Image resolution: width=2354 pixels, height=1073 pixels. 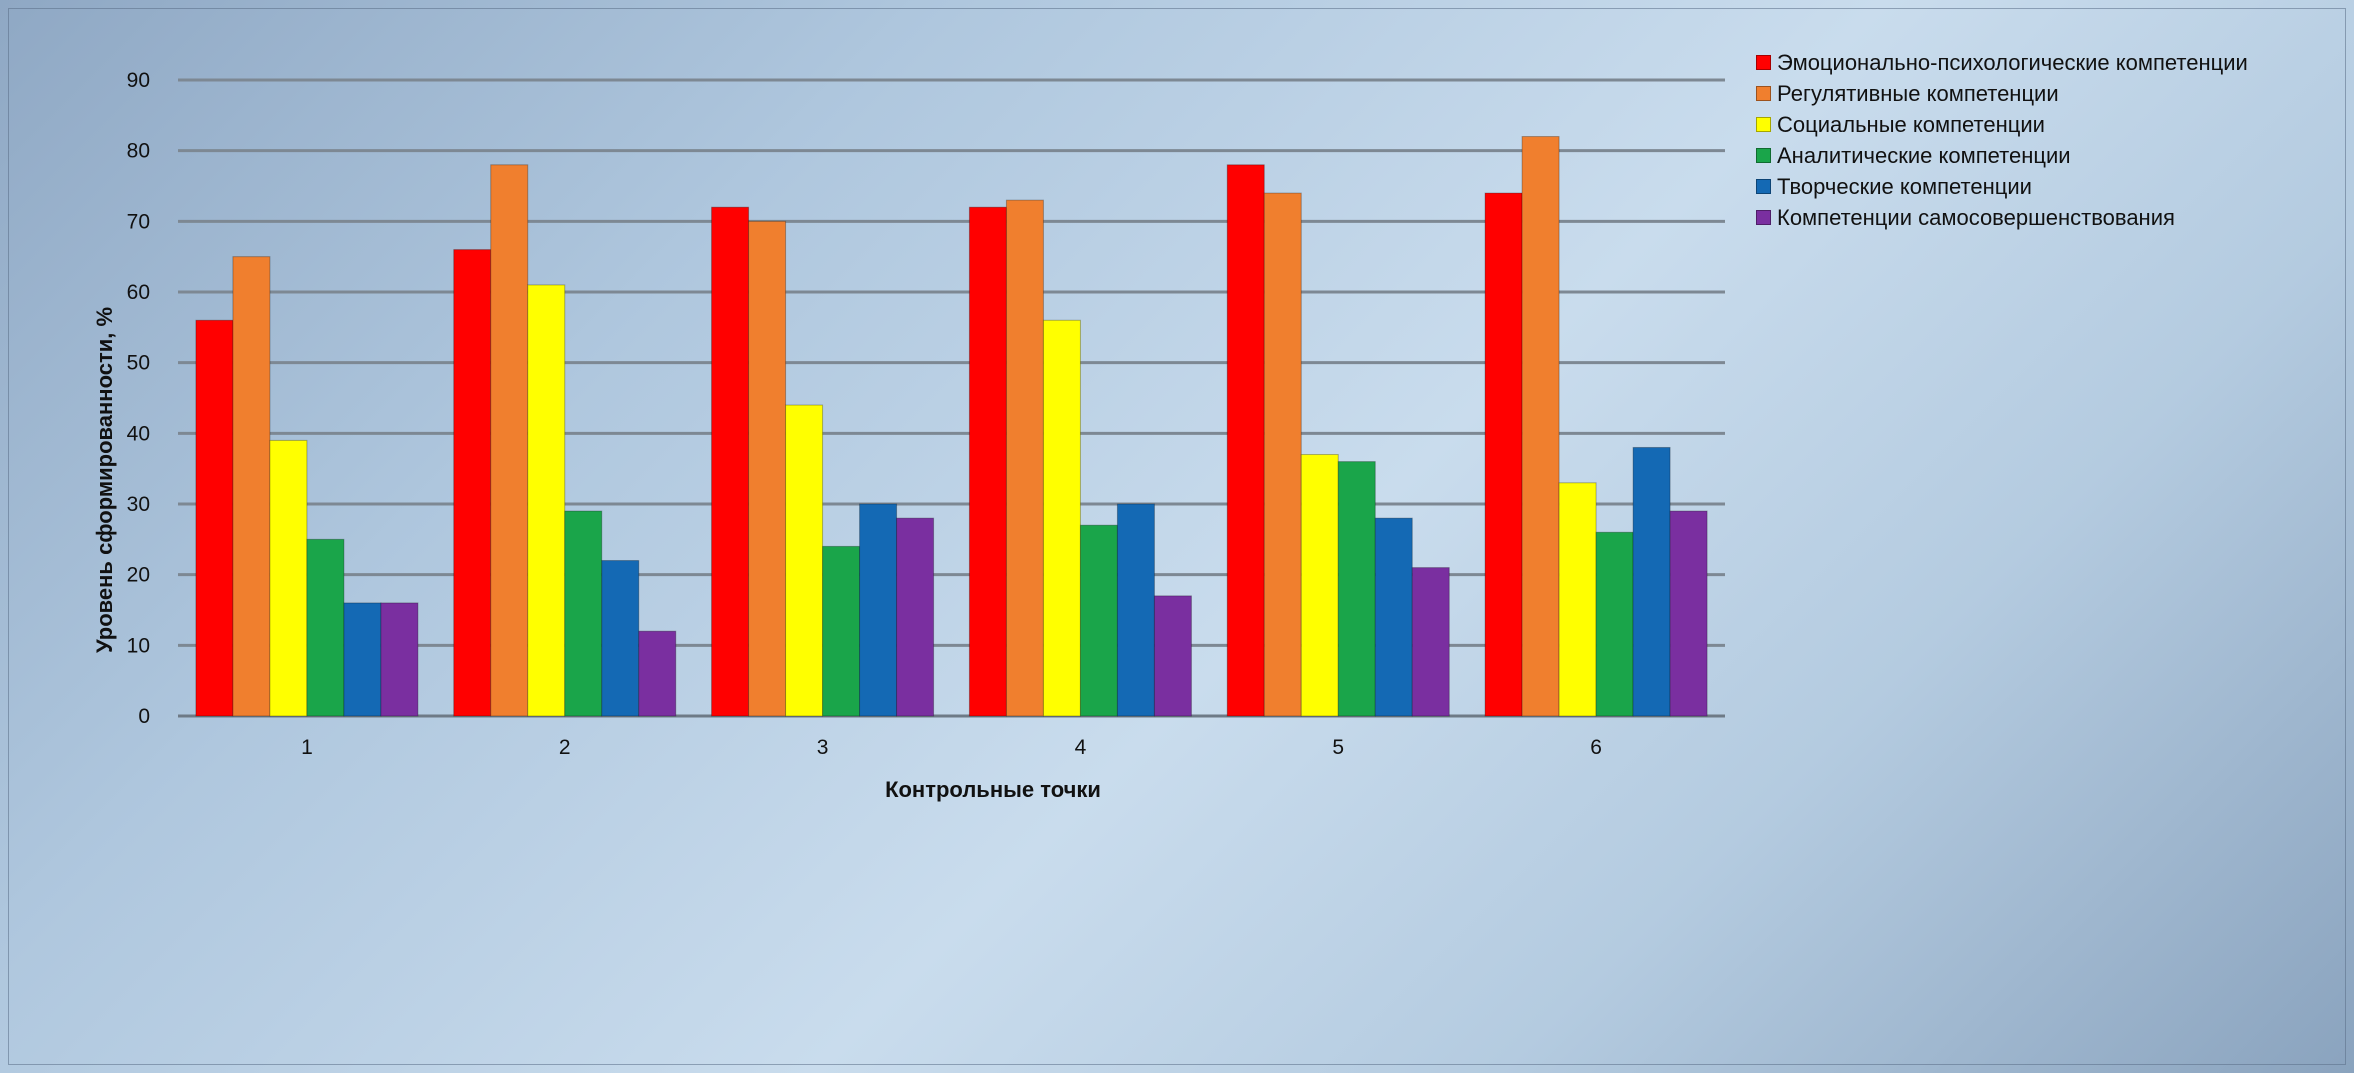 I want to click on y-tick-label: 50, so click(x=138, y=363).